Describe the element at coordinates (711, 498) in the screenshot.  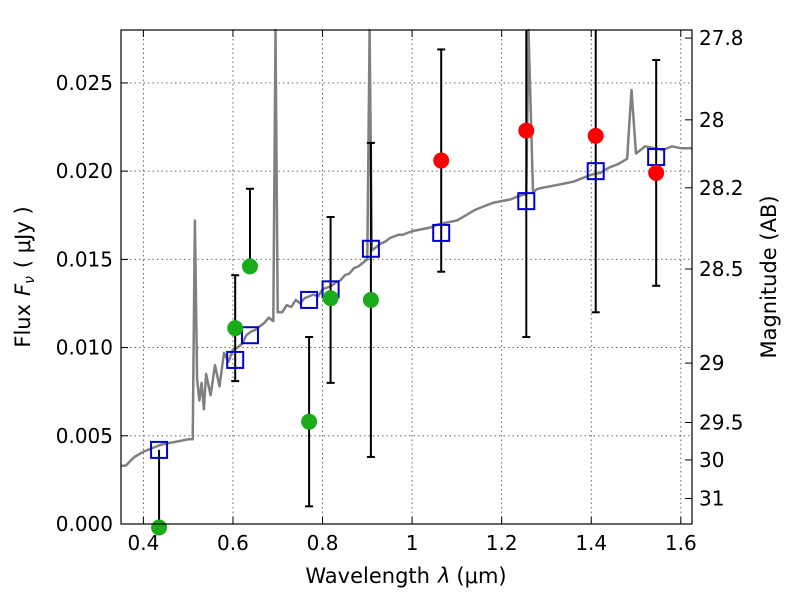
I see `magnitude-tick-label: 31` at that location.